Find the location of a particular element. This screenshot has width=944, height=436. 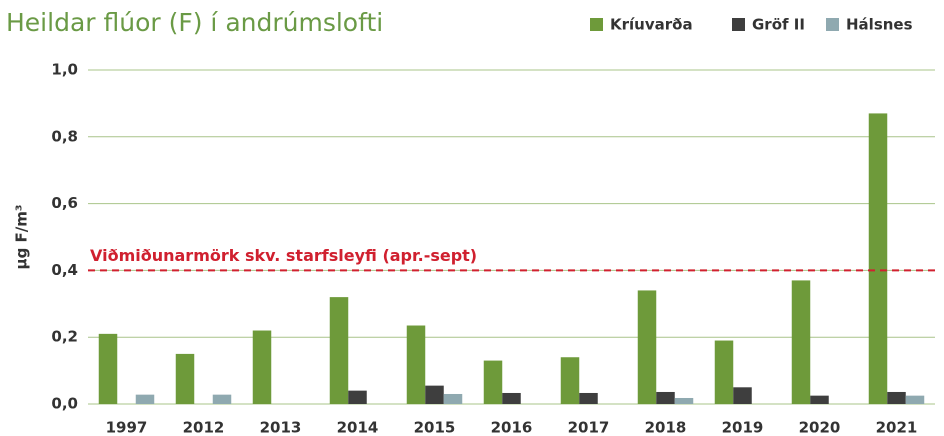

y-tick-label: 0,6 is located at coordinates (64, 203).